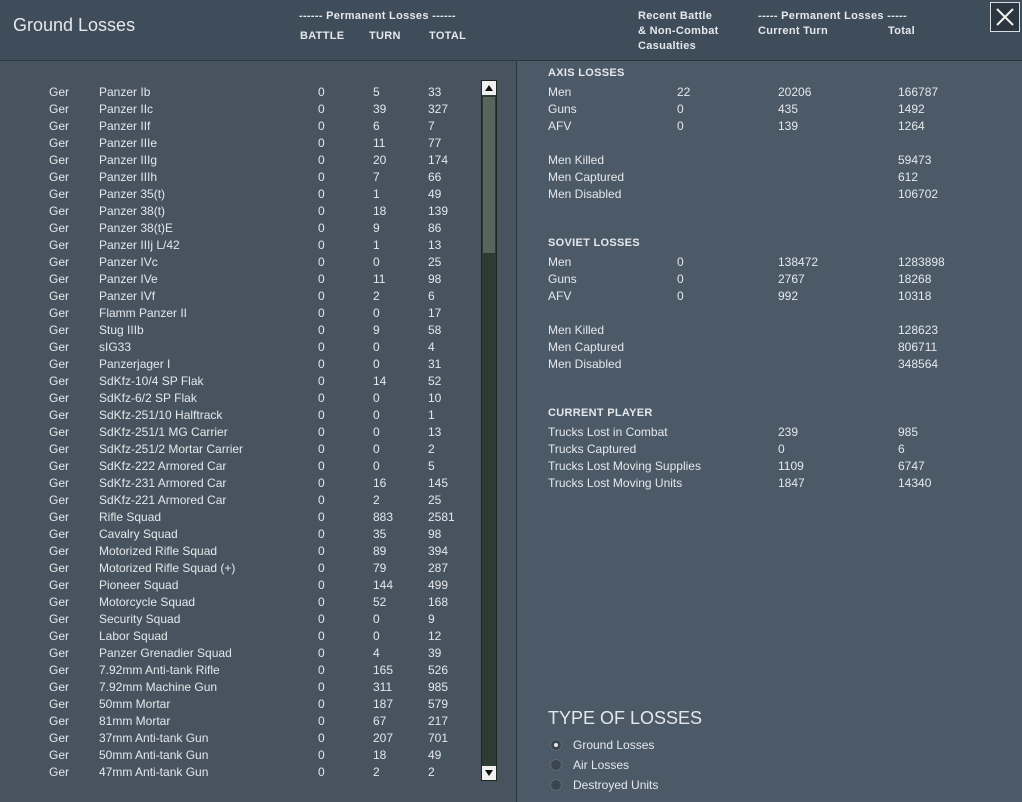  I want to click on casualty-value: 348564, so click(918, 364).